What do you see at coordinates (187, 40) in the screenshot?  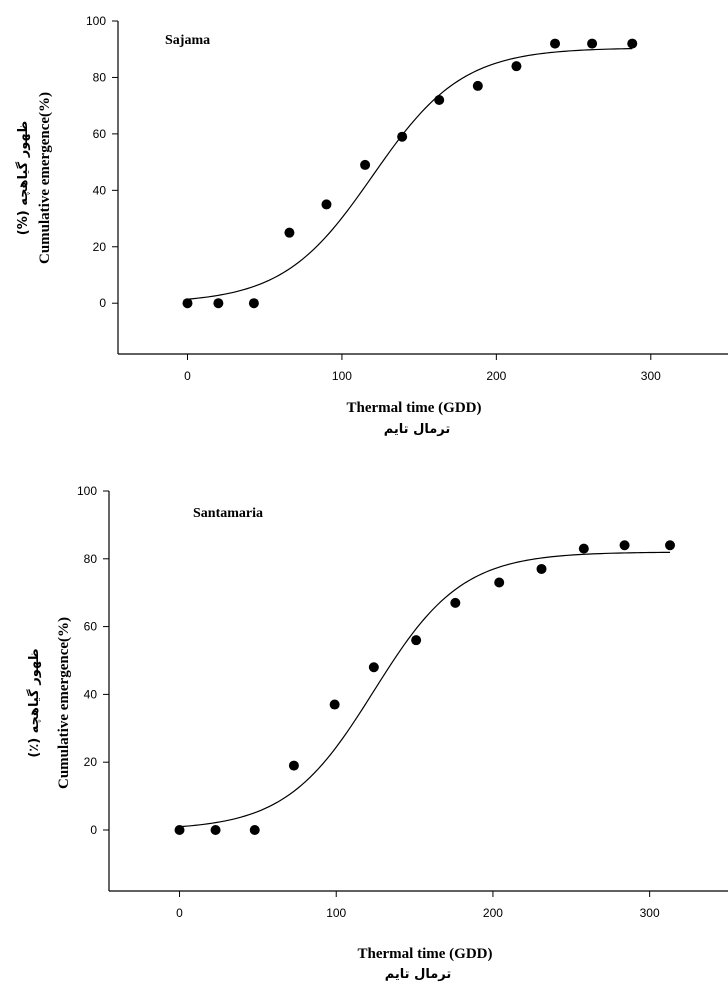 I see `panel-title: Sajama` at bounding box center [187, 40].